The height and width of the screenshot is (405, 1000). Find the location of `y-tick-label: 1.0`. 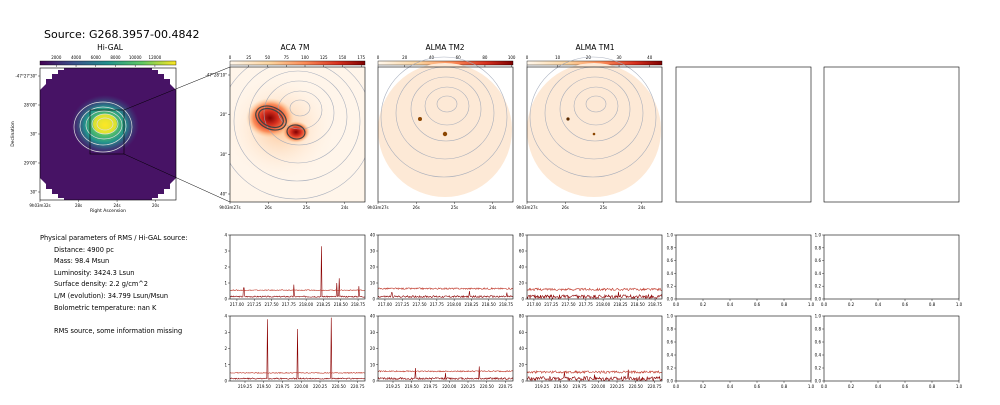

y-tick-label: 1.0 is located at coordinates (818, 316).